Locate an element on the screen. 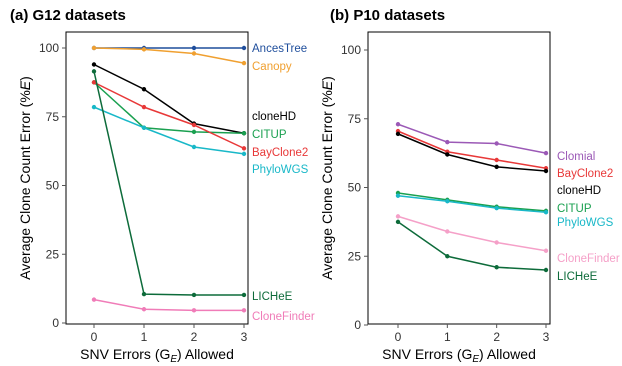 This screenshot has height=366, width=622. chart-a-series-label-clonefinder: CloneFinder is located at coordinates (283, 317).